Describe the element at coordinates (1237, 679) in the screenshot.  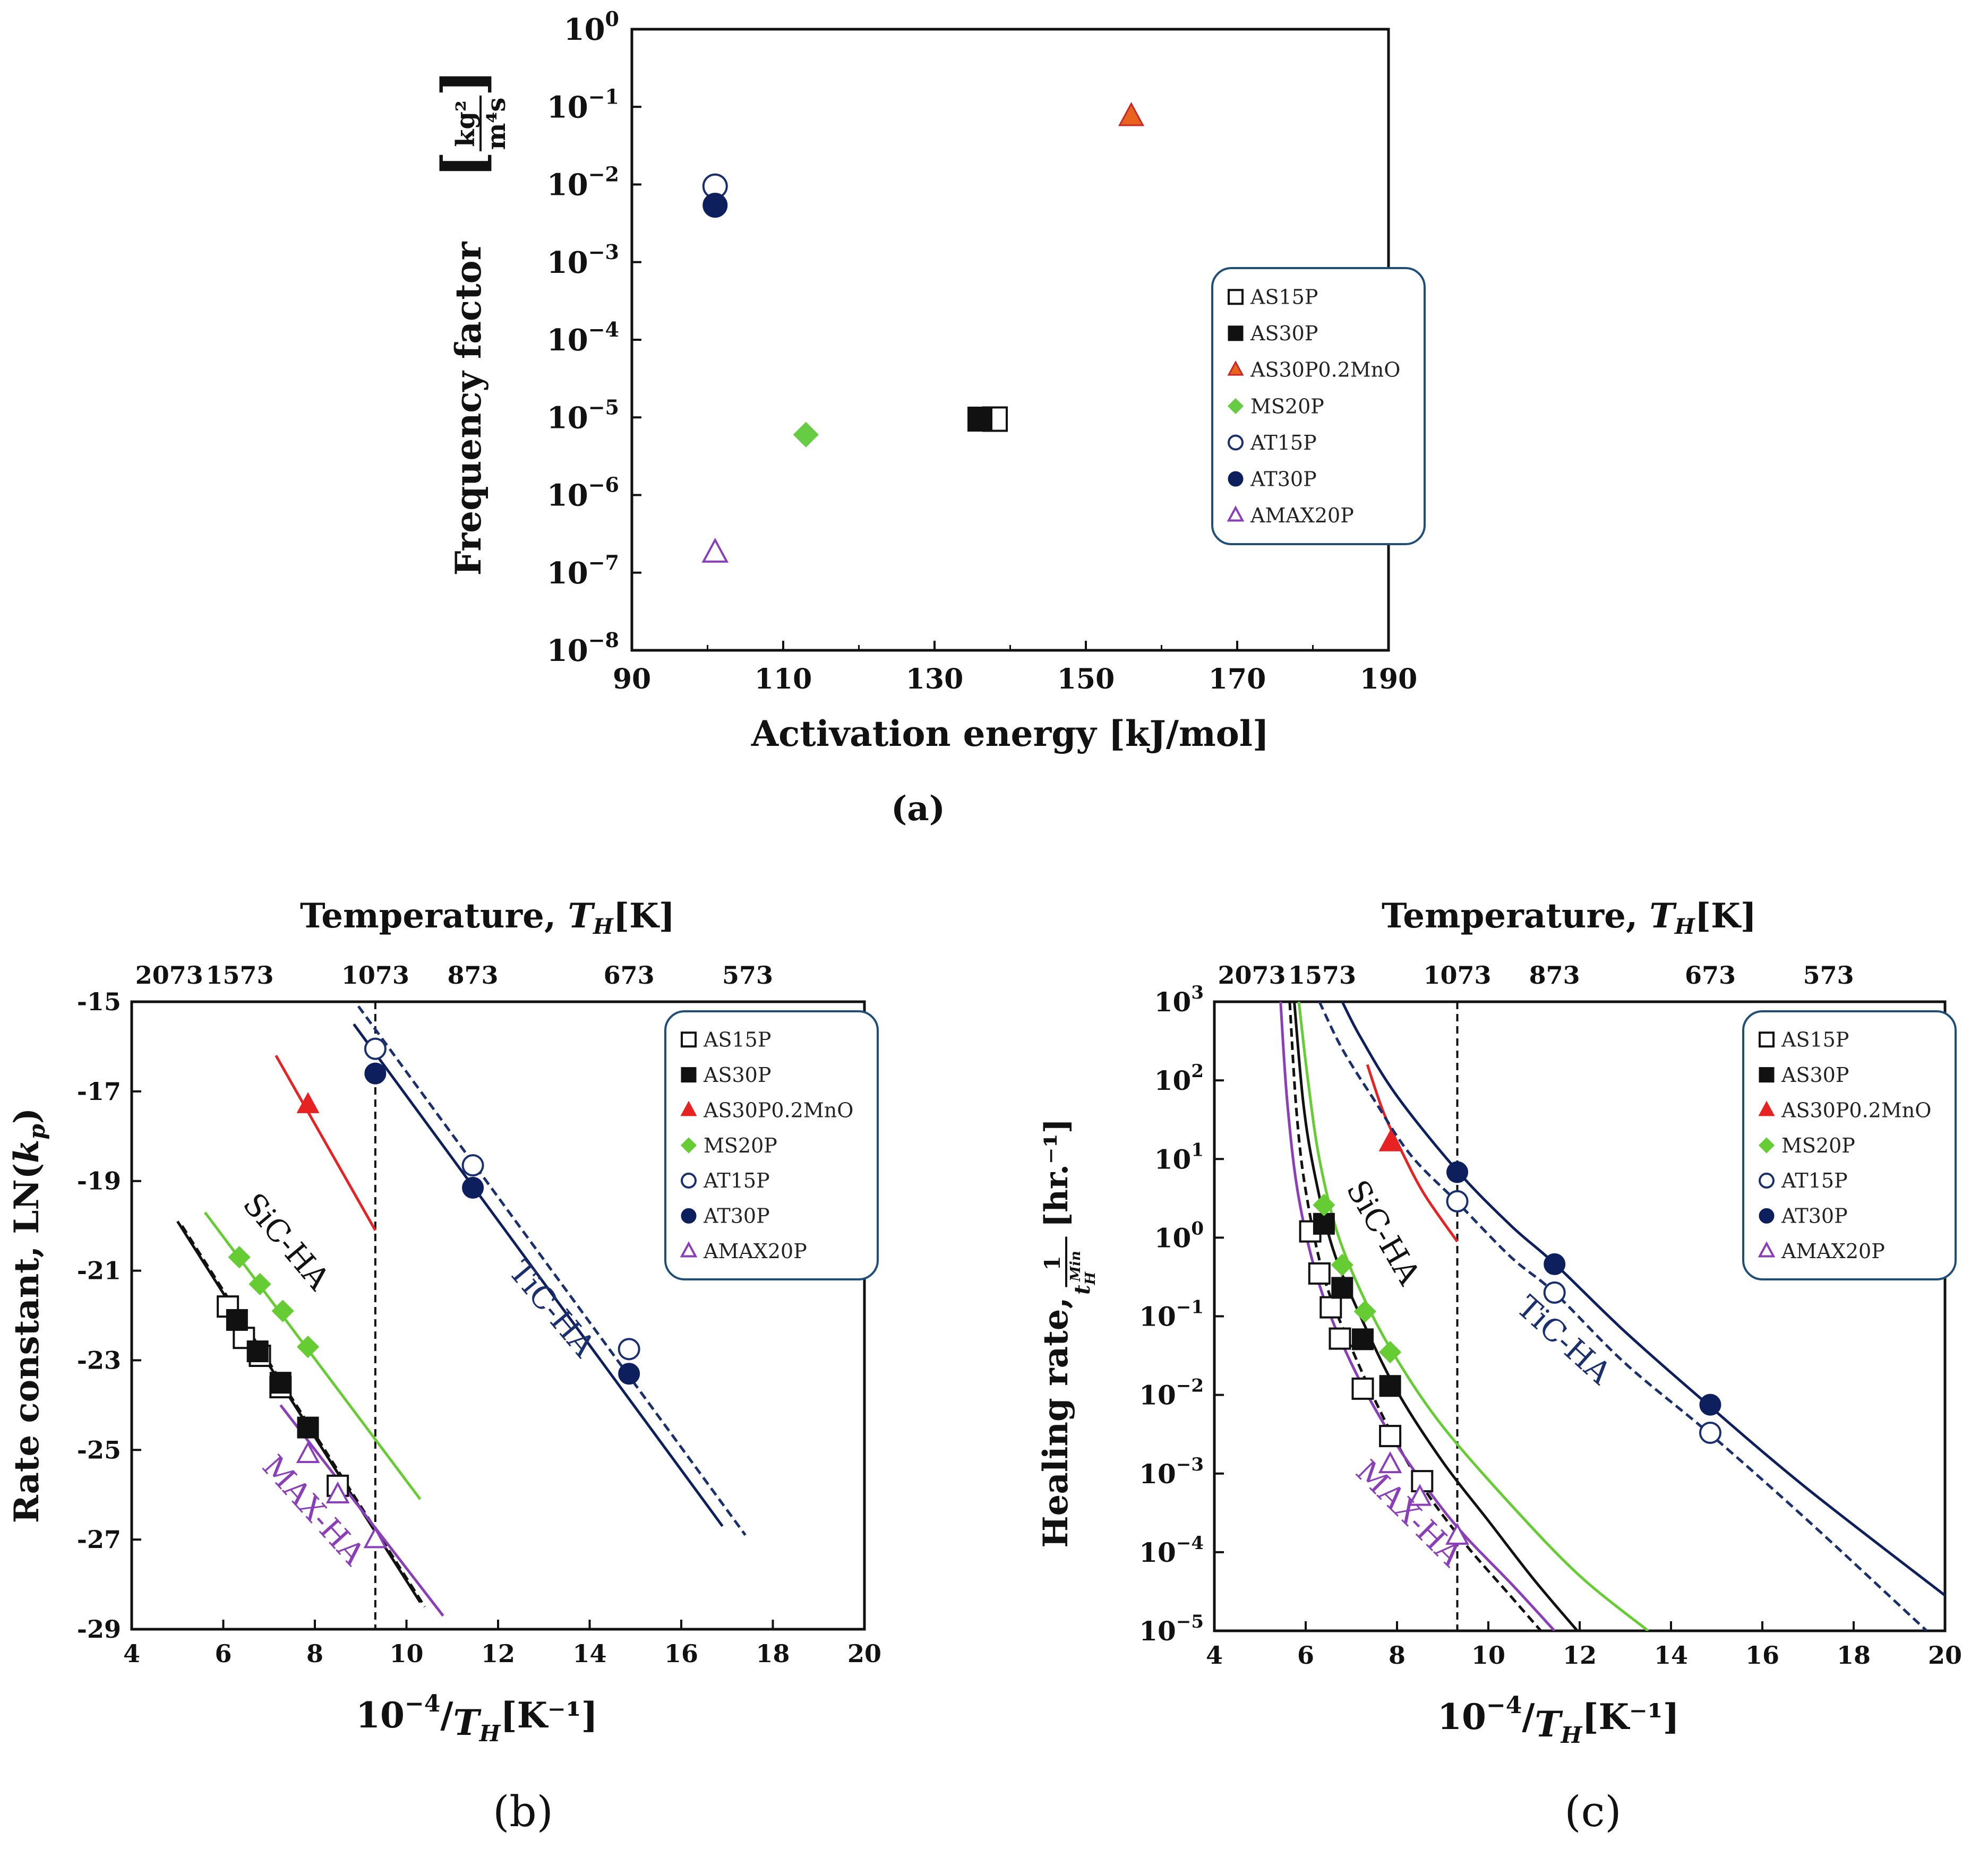
I see `x-tick-label-a-170: 170` at that location.